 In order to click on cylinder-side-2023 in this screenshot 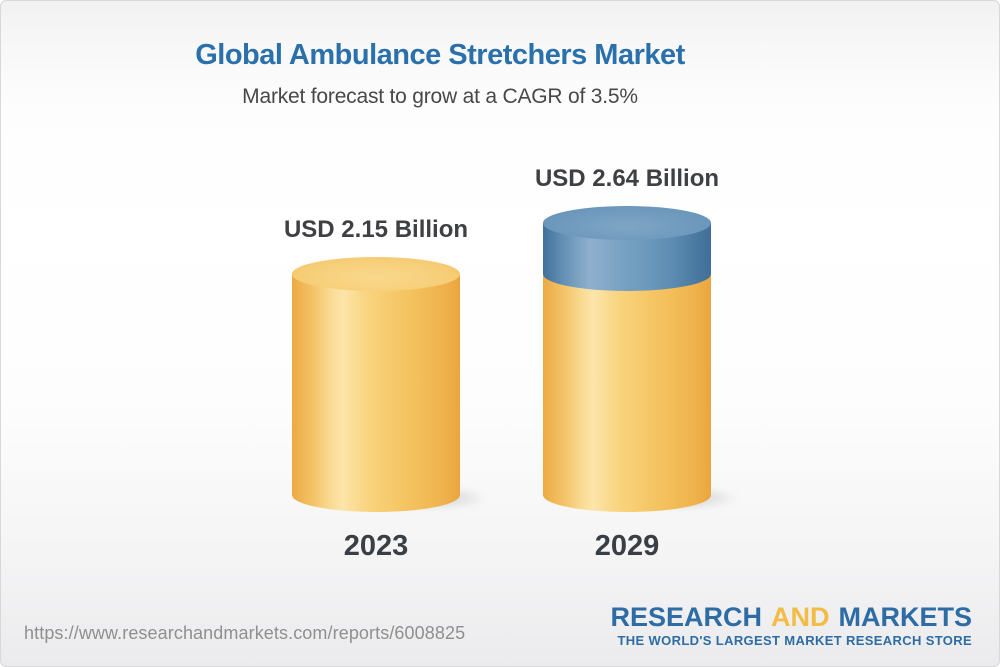, I will do `click(376, 392)`.